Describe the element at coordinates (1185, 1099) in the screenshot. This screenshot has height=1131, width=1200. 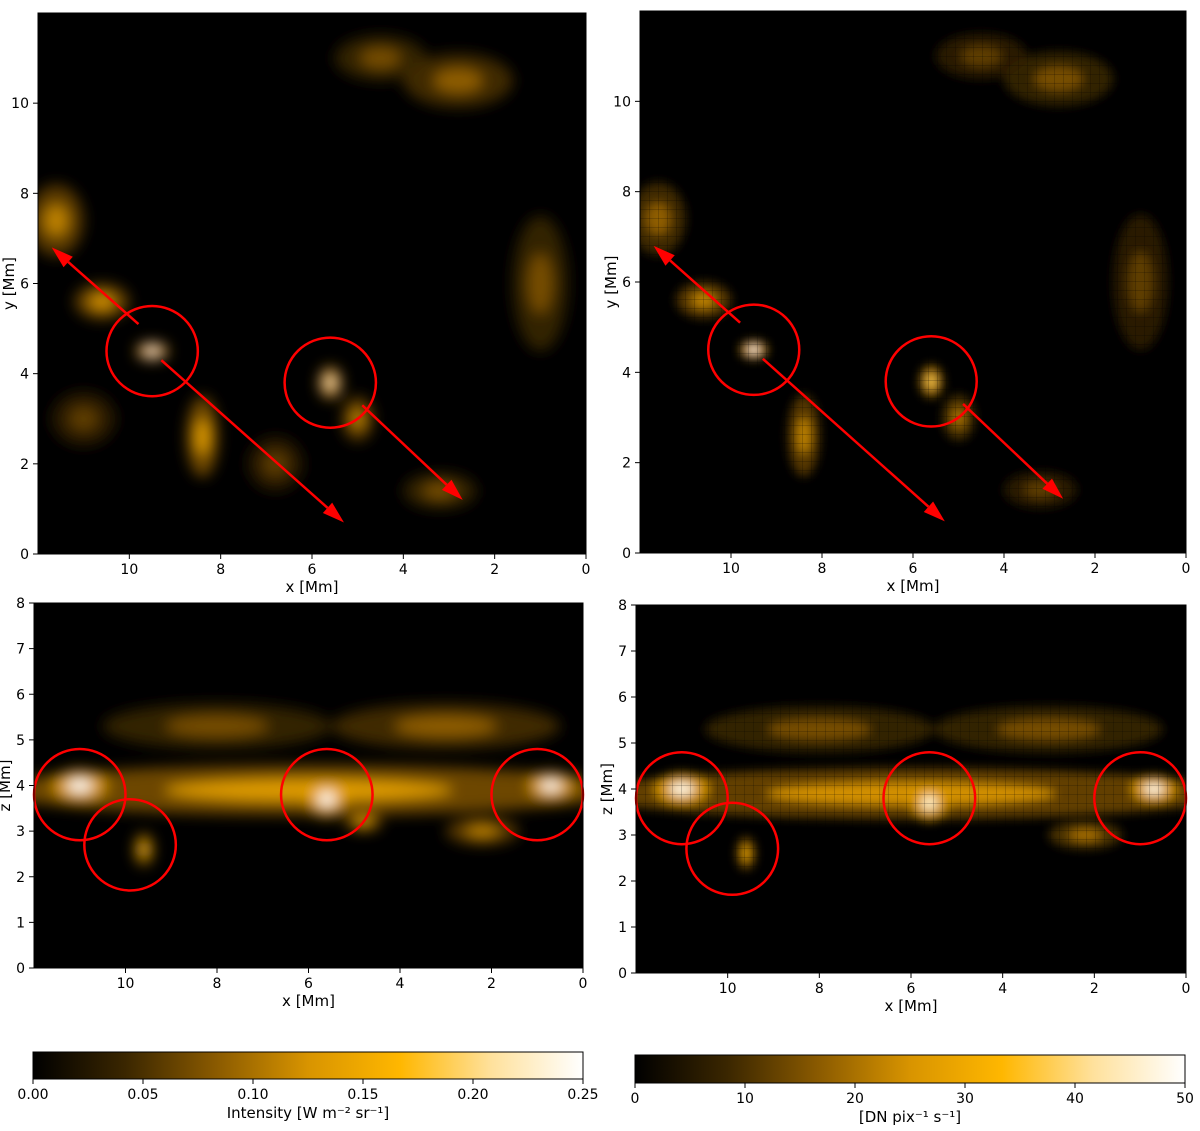
I see `colorbar-tick-label: 50` at that location.